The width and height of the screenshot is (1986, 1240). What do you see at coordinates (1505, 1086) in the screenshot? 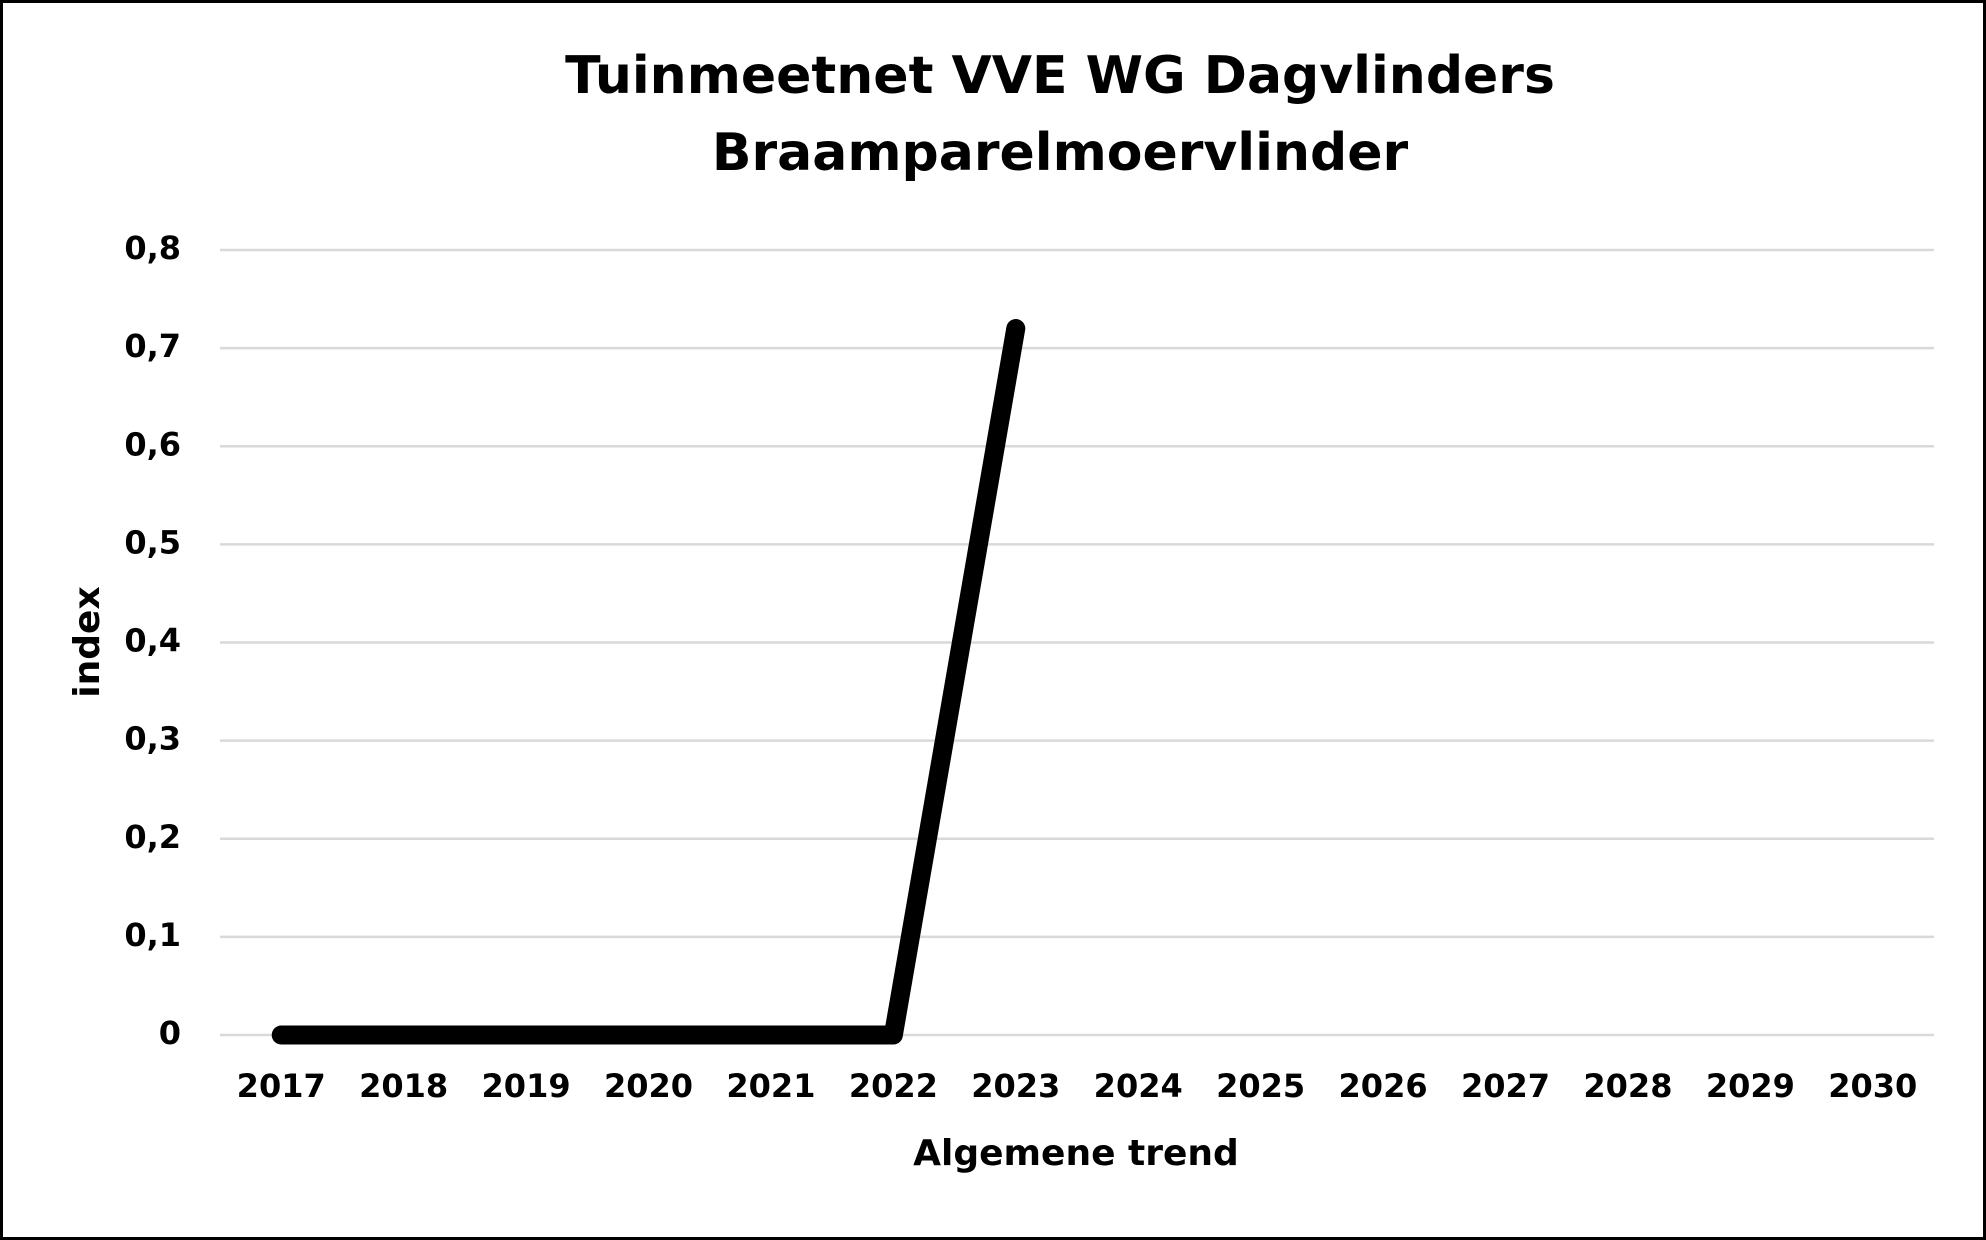
I see `x-tick-label: 2027` at bounding box center [1505, 1086].